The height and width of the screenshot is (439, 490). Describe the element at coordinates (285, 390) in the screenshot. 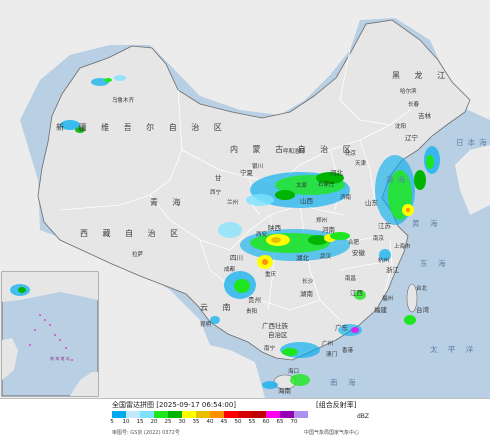

I see `label-hainan: 海南` at that location.